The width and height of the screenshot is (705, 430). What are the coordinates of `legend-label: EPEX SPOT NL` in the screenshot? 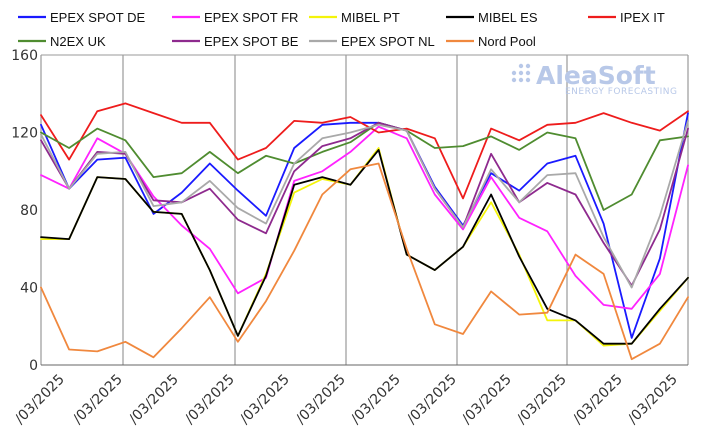 It's located at (388, 41).